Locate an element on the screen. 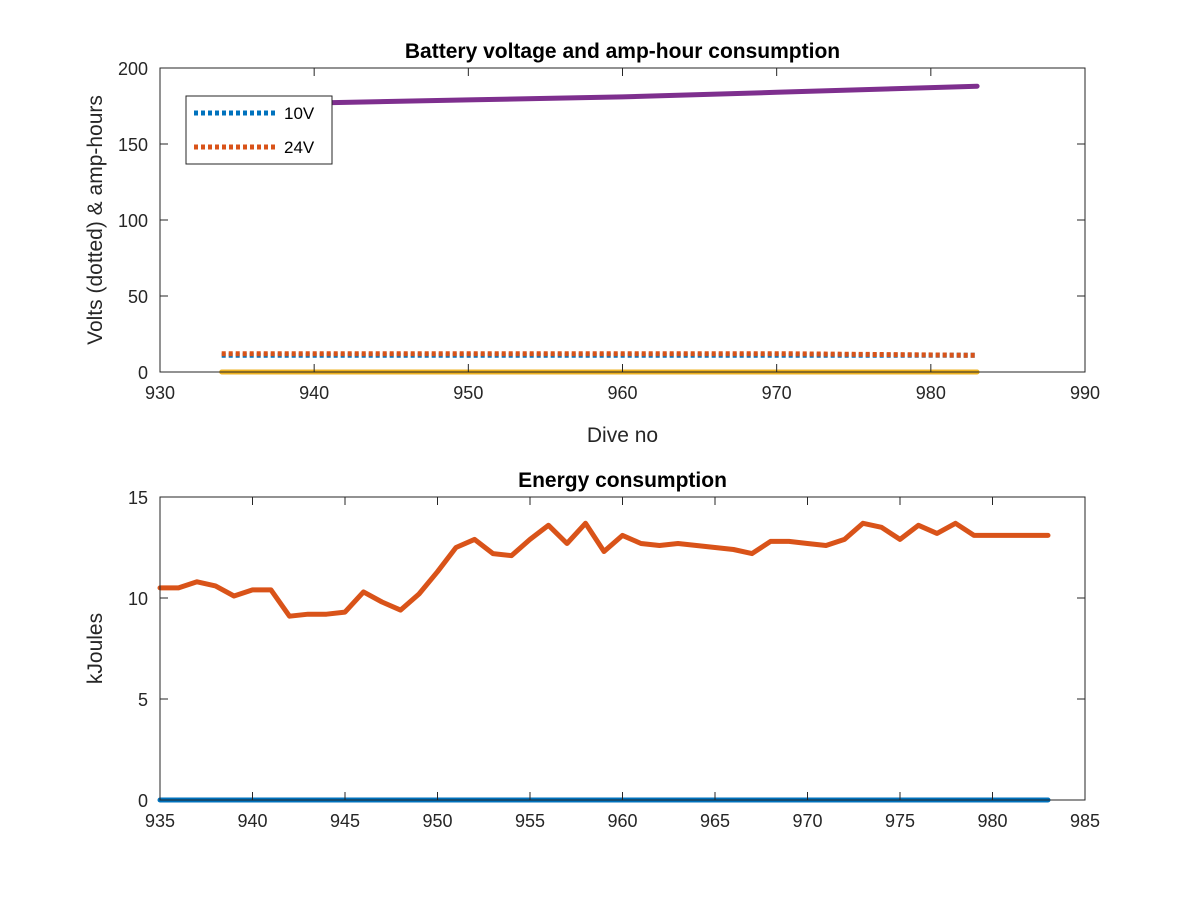 Image resolution: width=1200 pixels, height=900 pixels. x-tick-label: 945 is located at coordinates (345, 821).